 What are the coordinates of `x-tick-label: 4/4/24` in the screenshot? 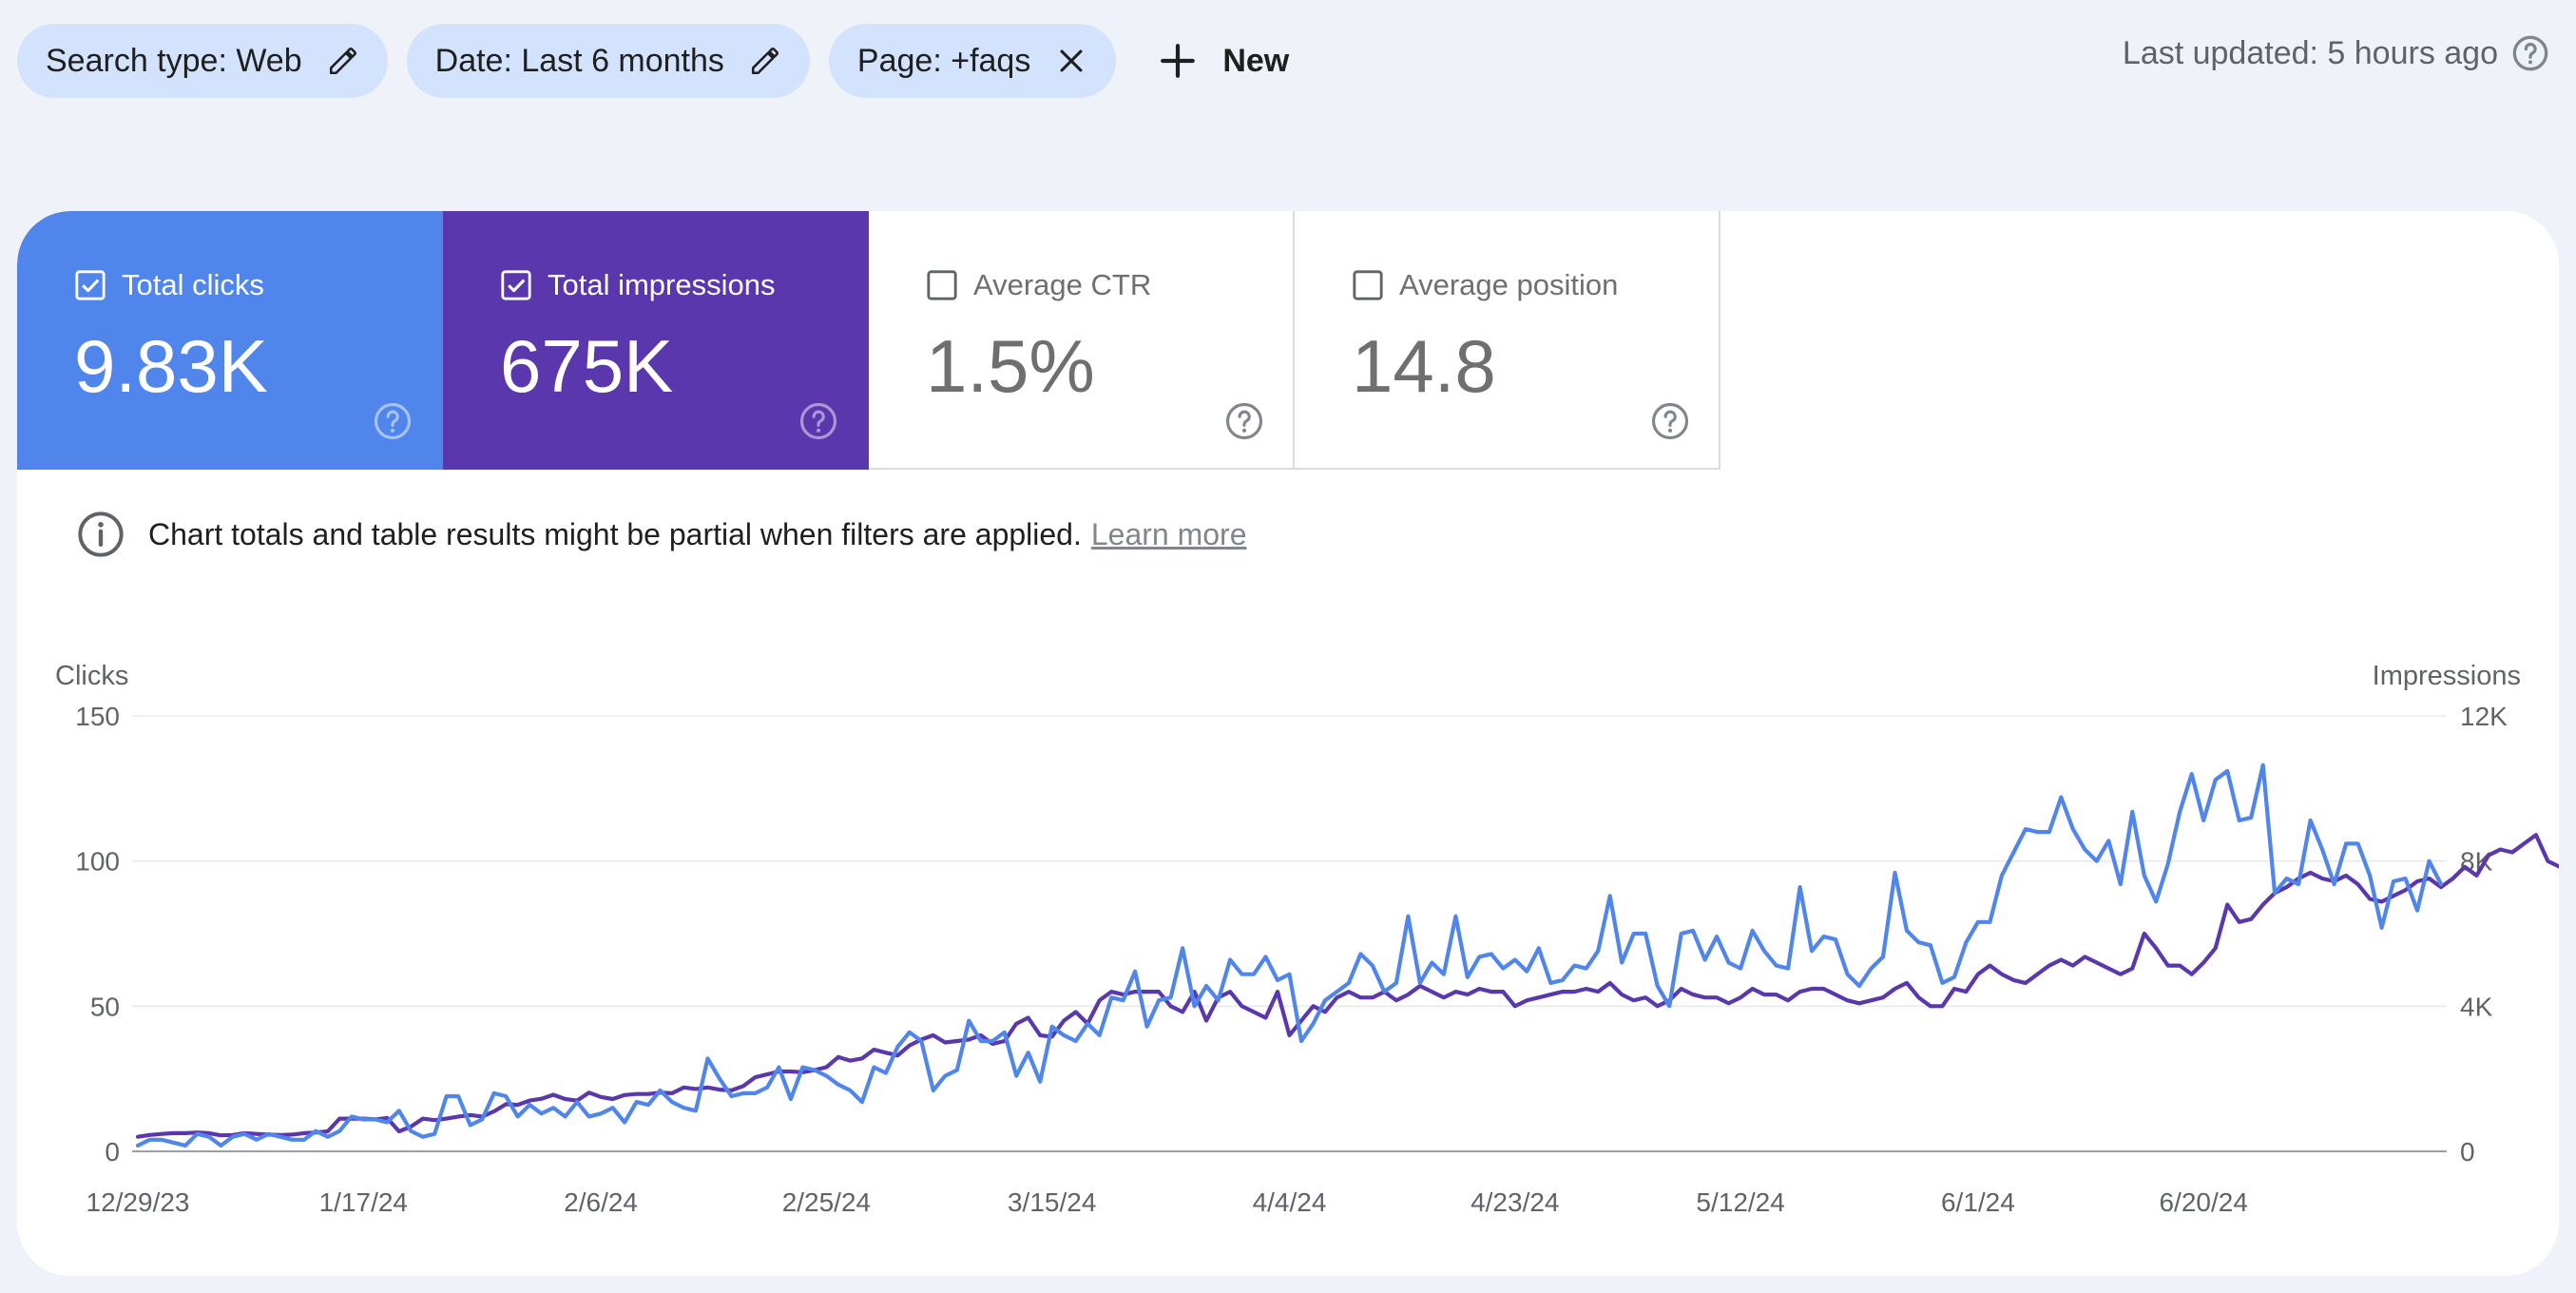 It's located at (1290, 1202).